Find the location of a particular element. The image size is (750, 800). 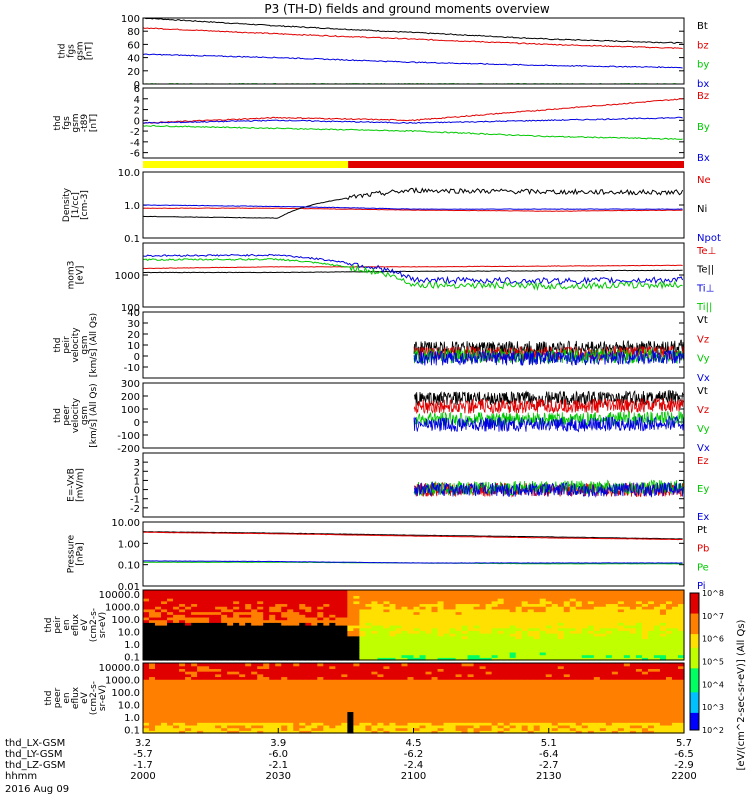

y-tick-label: 80 is located at coordinates (133, 32).